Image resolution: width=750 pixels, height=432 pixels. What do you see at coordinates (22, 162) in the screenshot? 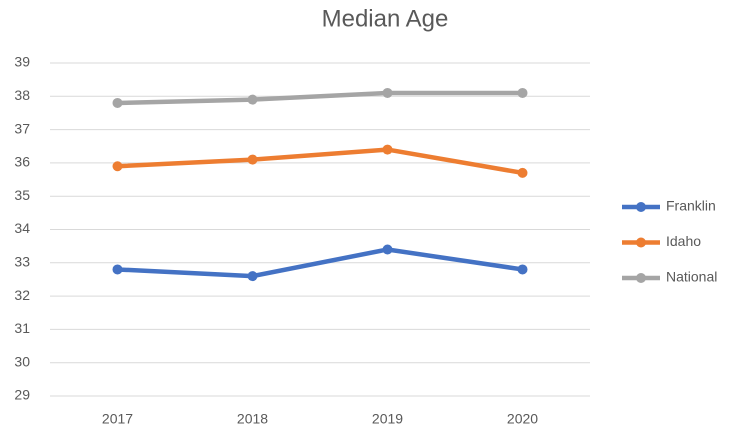
I see `y-tick-label: 36` at bounding box center [22, 162].